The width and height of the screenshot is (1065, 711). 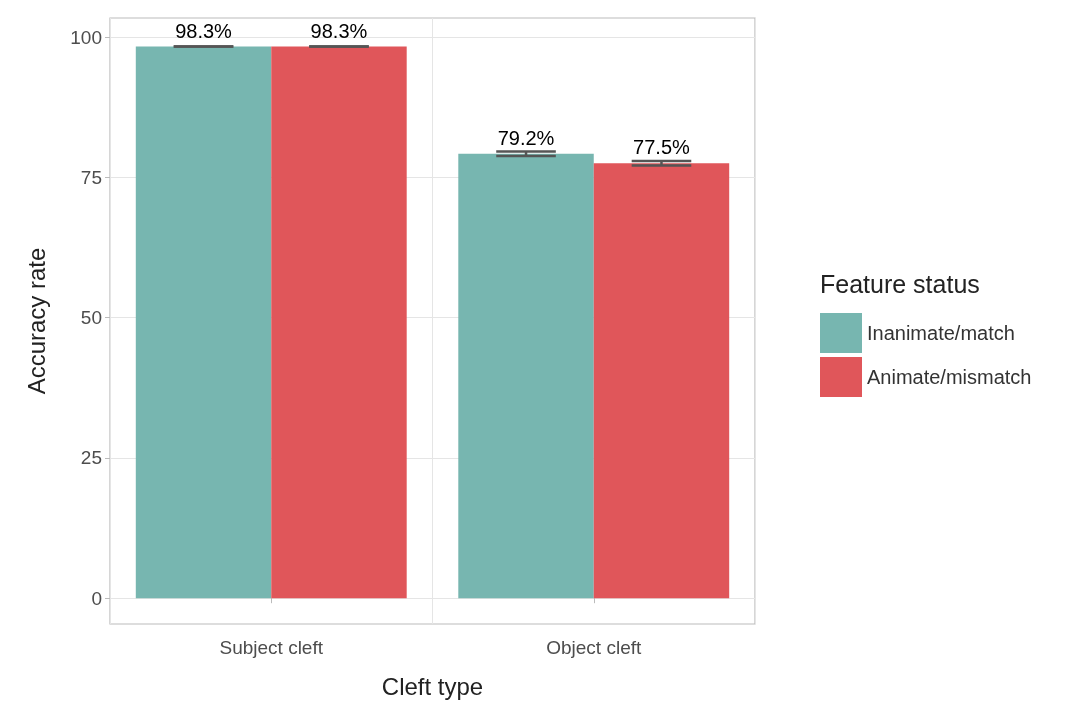 I want to click on data-label: 79.2%, so click(x=526, y=137).